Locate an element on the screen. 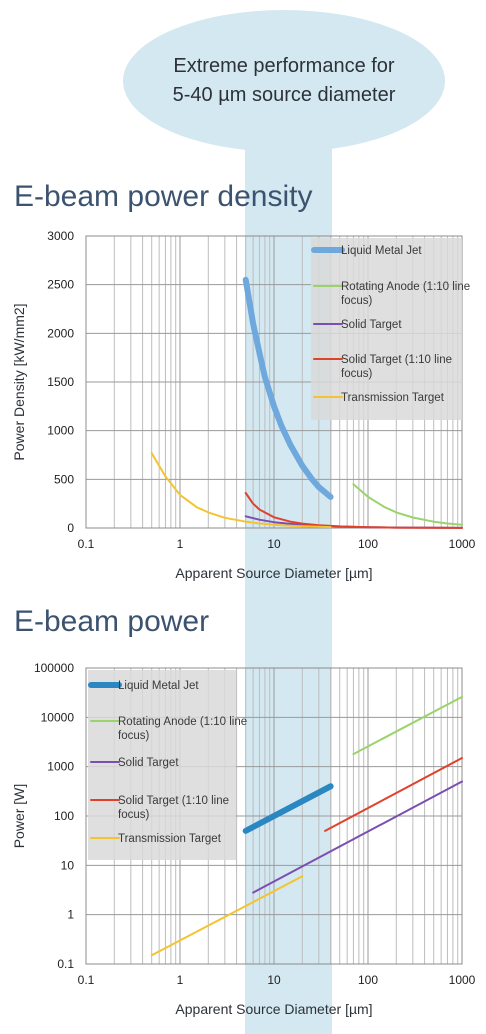 Image resolution: width=486 pixels, height=1034 pixels. c1-legend-label-line: Transmission Target is located at coordinates (393, 398).